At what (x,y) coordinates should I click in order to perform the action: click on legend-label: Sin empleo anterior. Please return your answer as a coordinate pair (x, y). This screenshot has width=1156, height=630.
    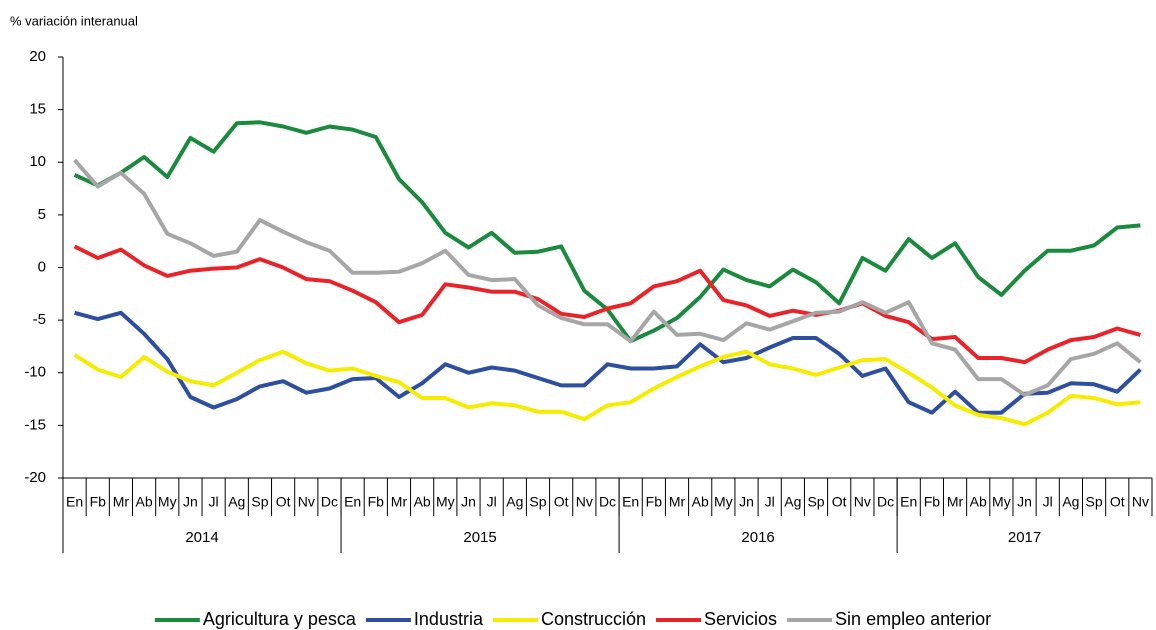
    Looking at the image, I should click on (913, 619).